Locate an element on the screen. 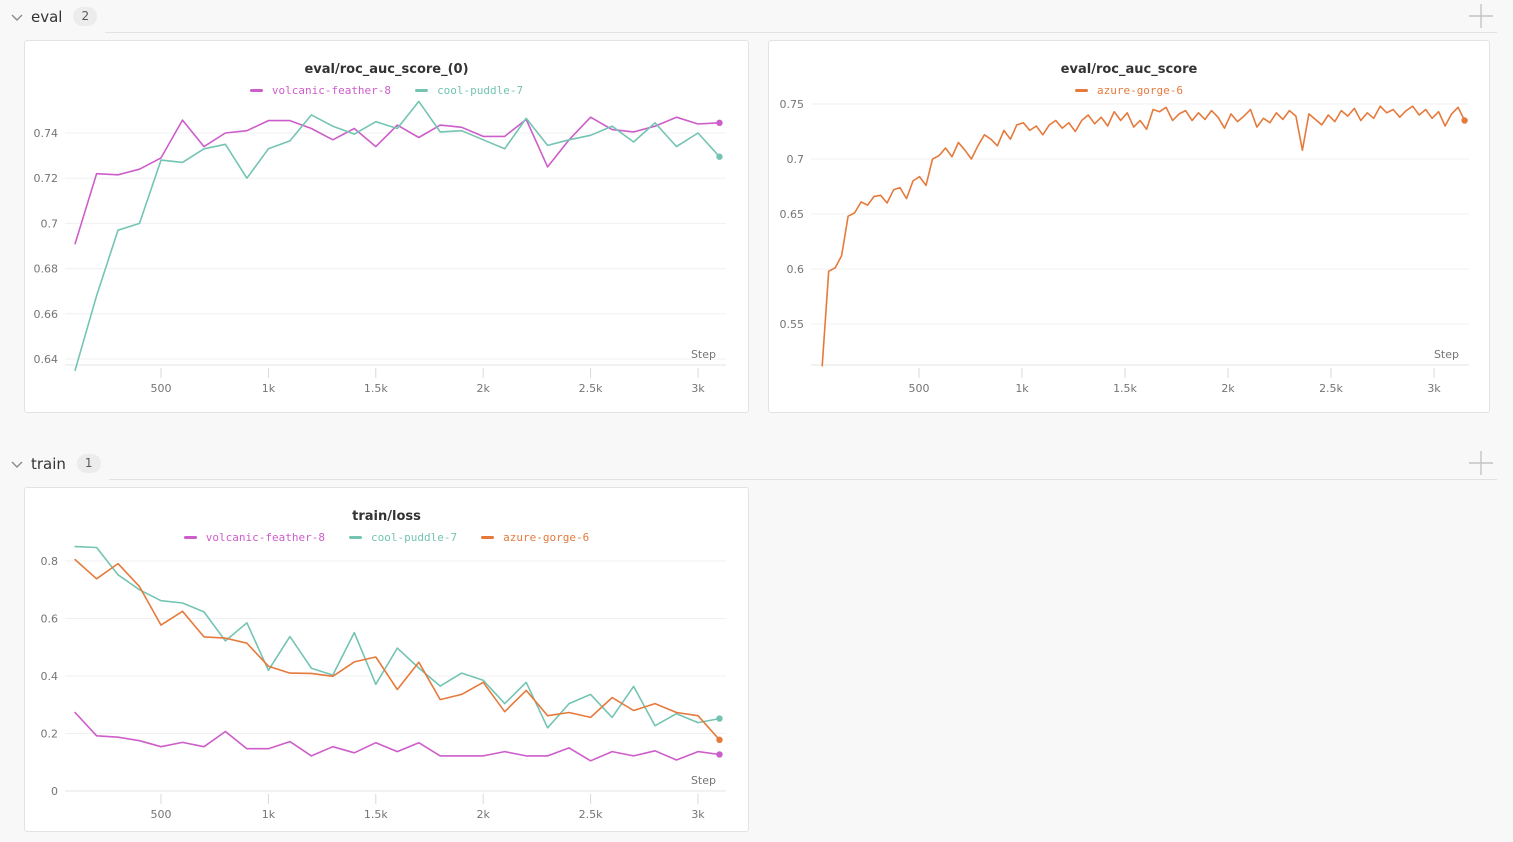  y-tick-label: 0.66 is located at coordinates (46, 314).